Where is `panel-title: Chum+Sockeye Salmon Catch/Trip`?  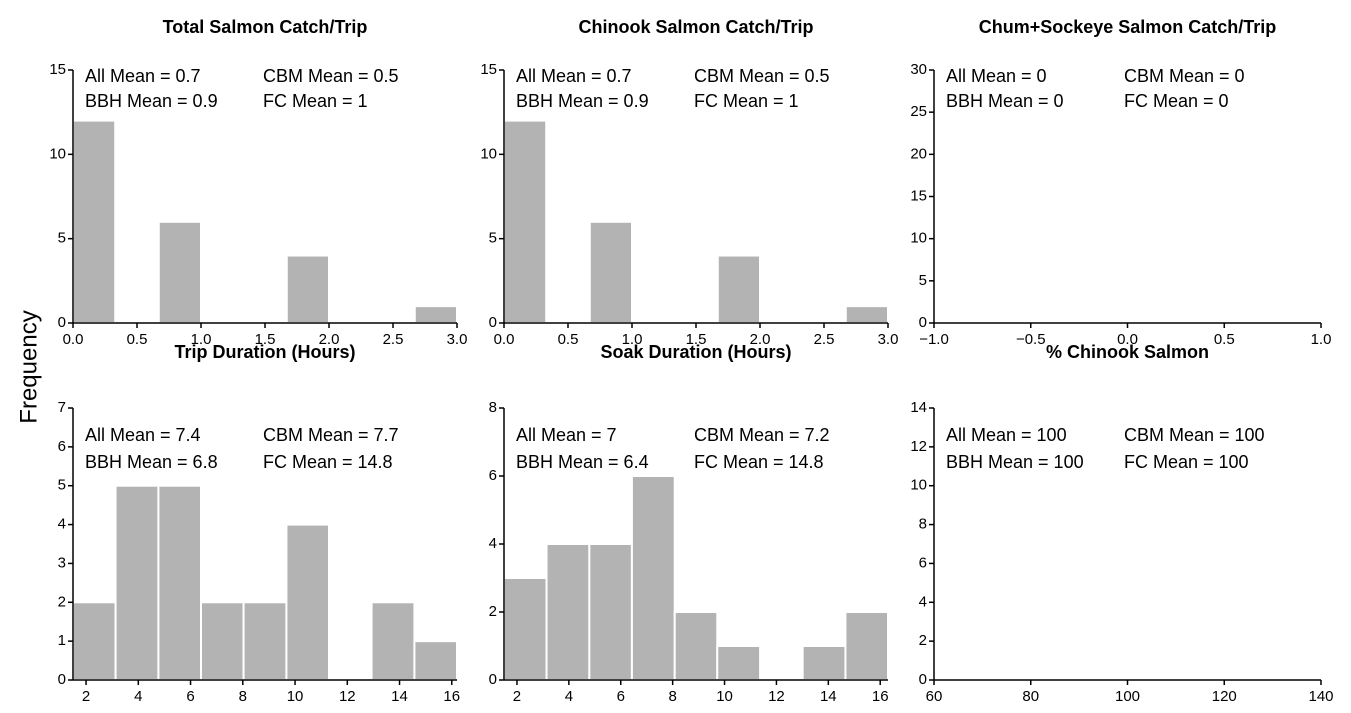 panel-title: Chum+Sockeye Salmon Catch/Trip is located at coordinates (1128, 27).